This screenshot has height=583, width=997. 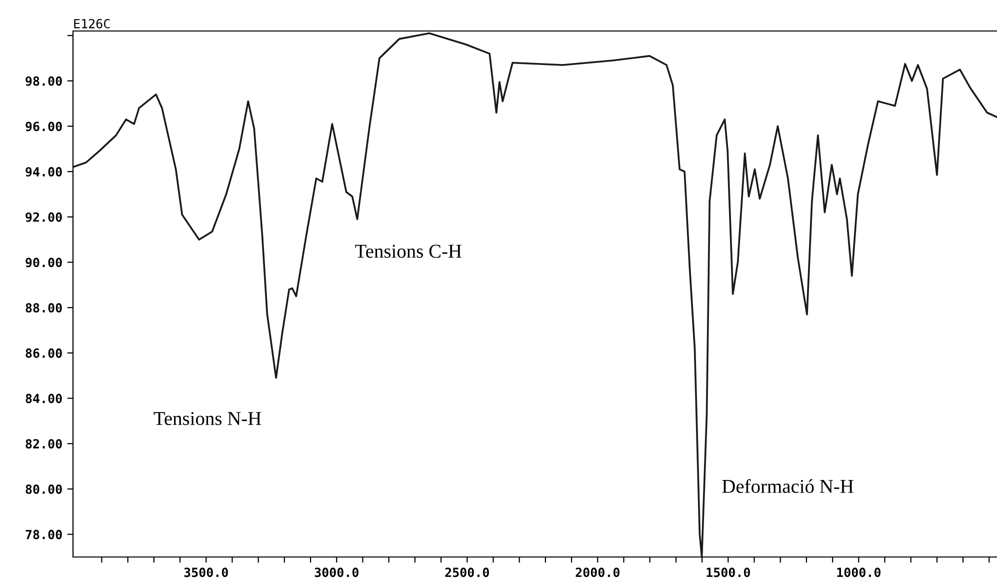 What do you see at coordinates (44, 399) in the screenshot?
I see `y-tick-label: 84.00` at bounding box center [44, 399].